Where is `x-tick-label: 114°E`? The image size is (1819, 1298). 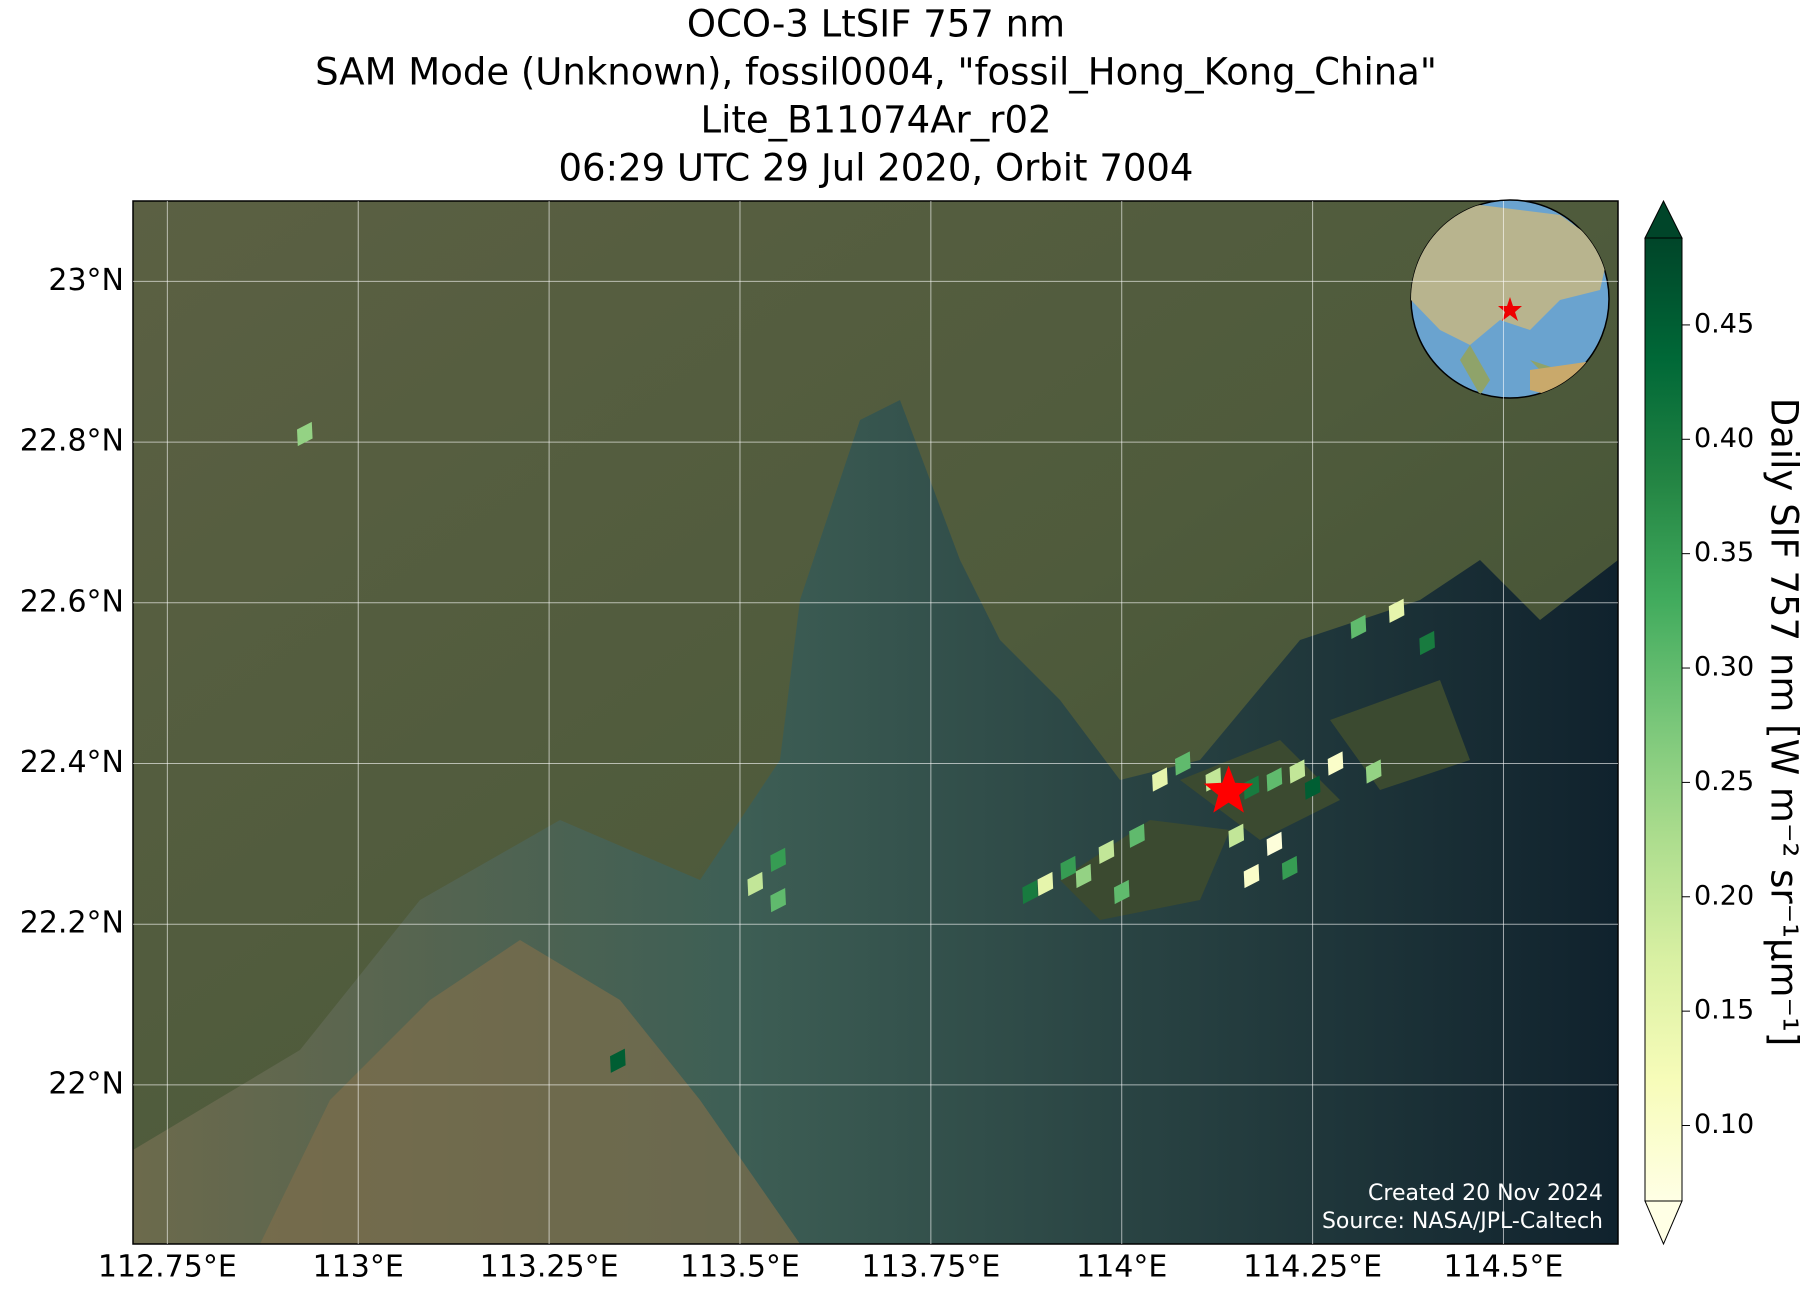 x-tick-label: 114°E is located at coordinates (1121, 1267).